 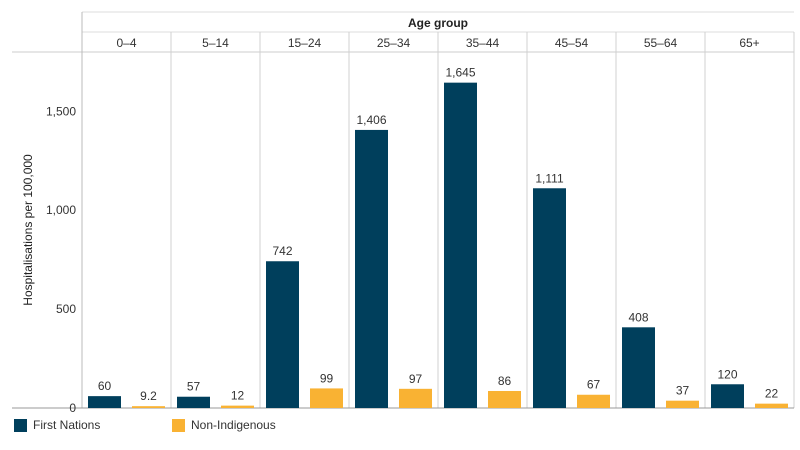 I want to click on legend-item-first-nations: First Nations, so click(x=93, y=425).